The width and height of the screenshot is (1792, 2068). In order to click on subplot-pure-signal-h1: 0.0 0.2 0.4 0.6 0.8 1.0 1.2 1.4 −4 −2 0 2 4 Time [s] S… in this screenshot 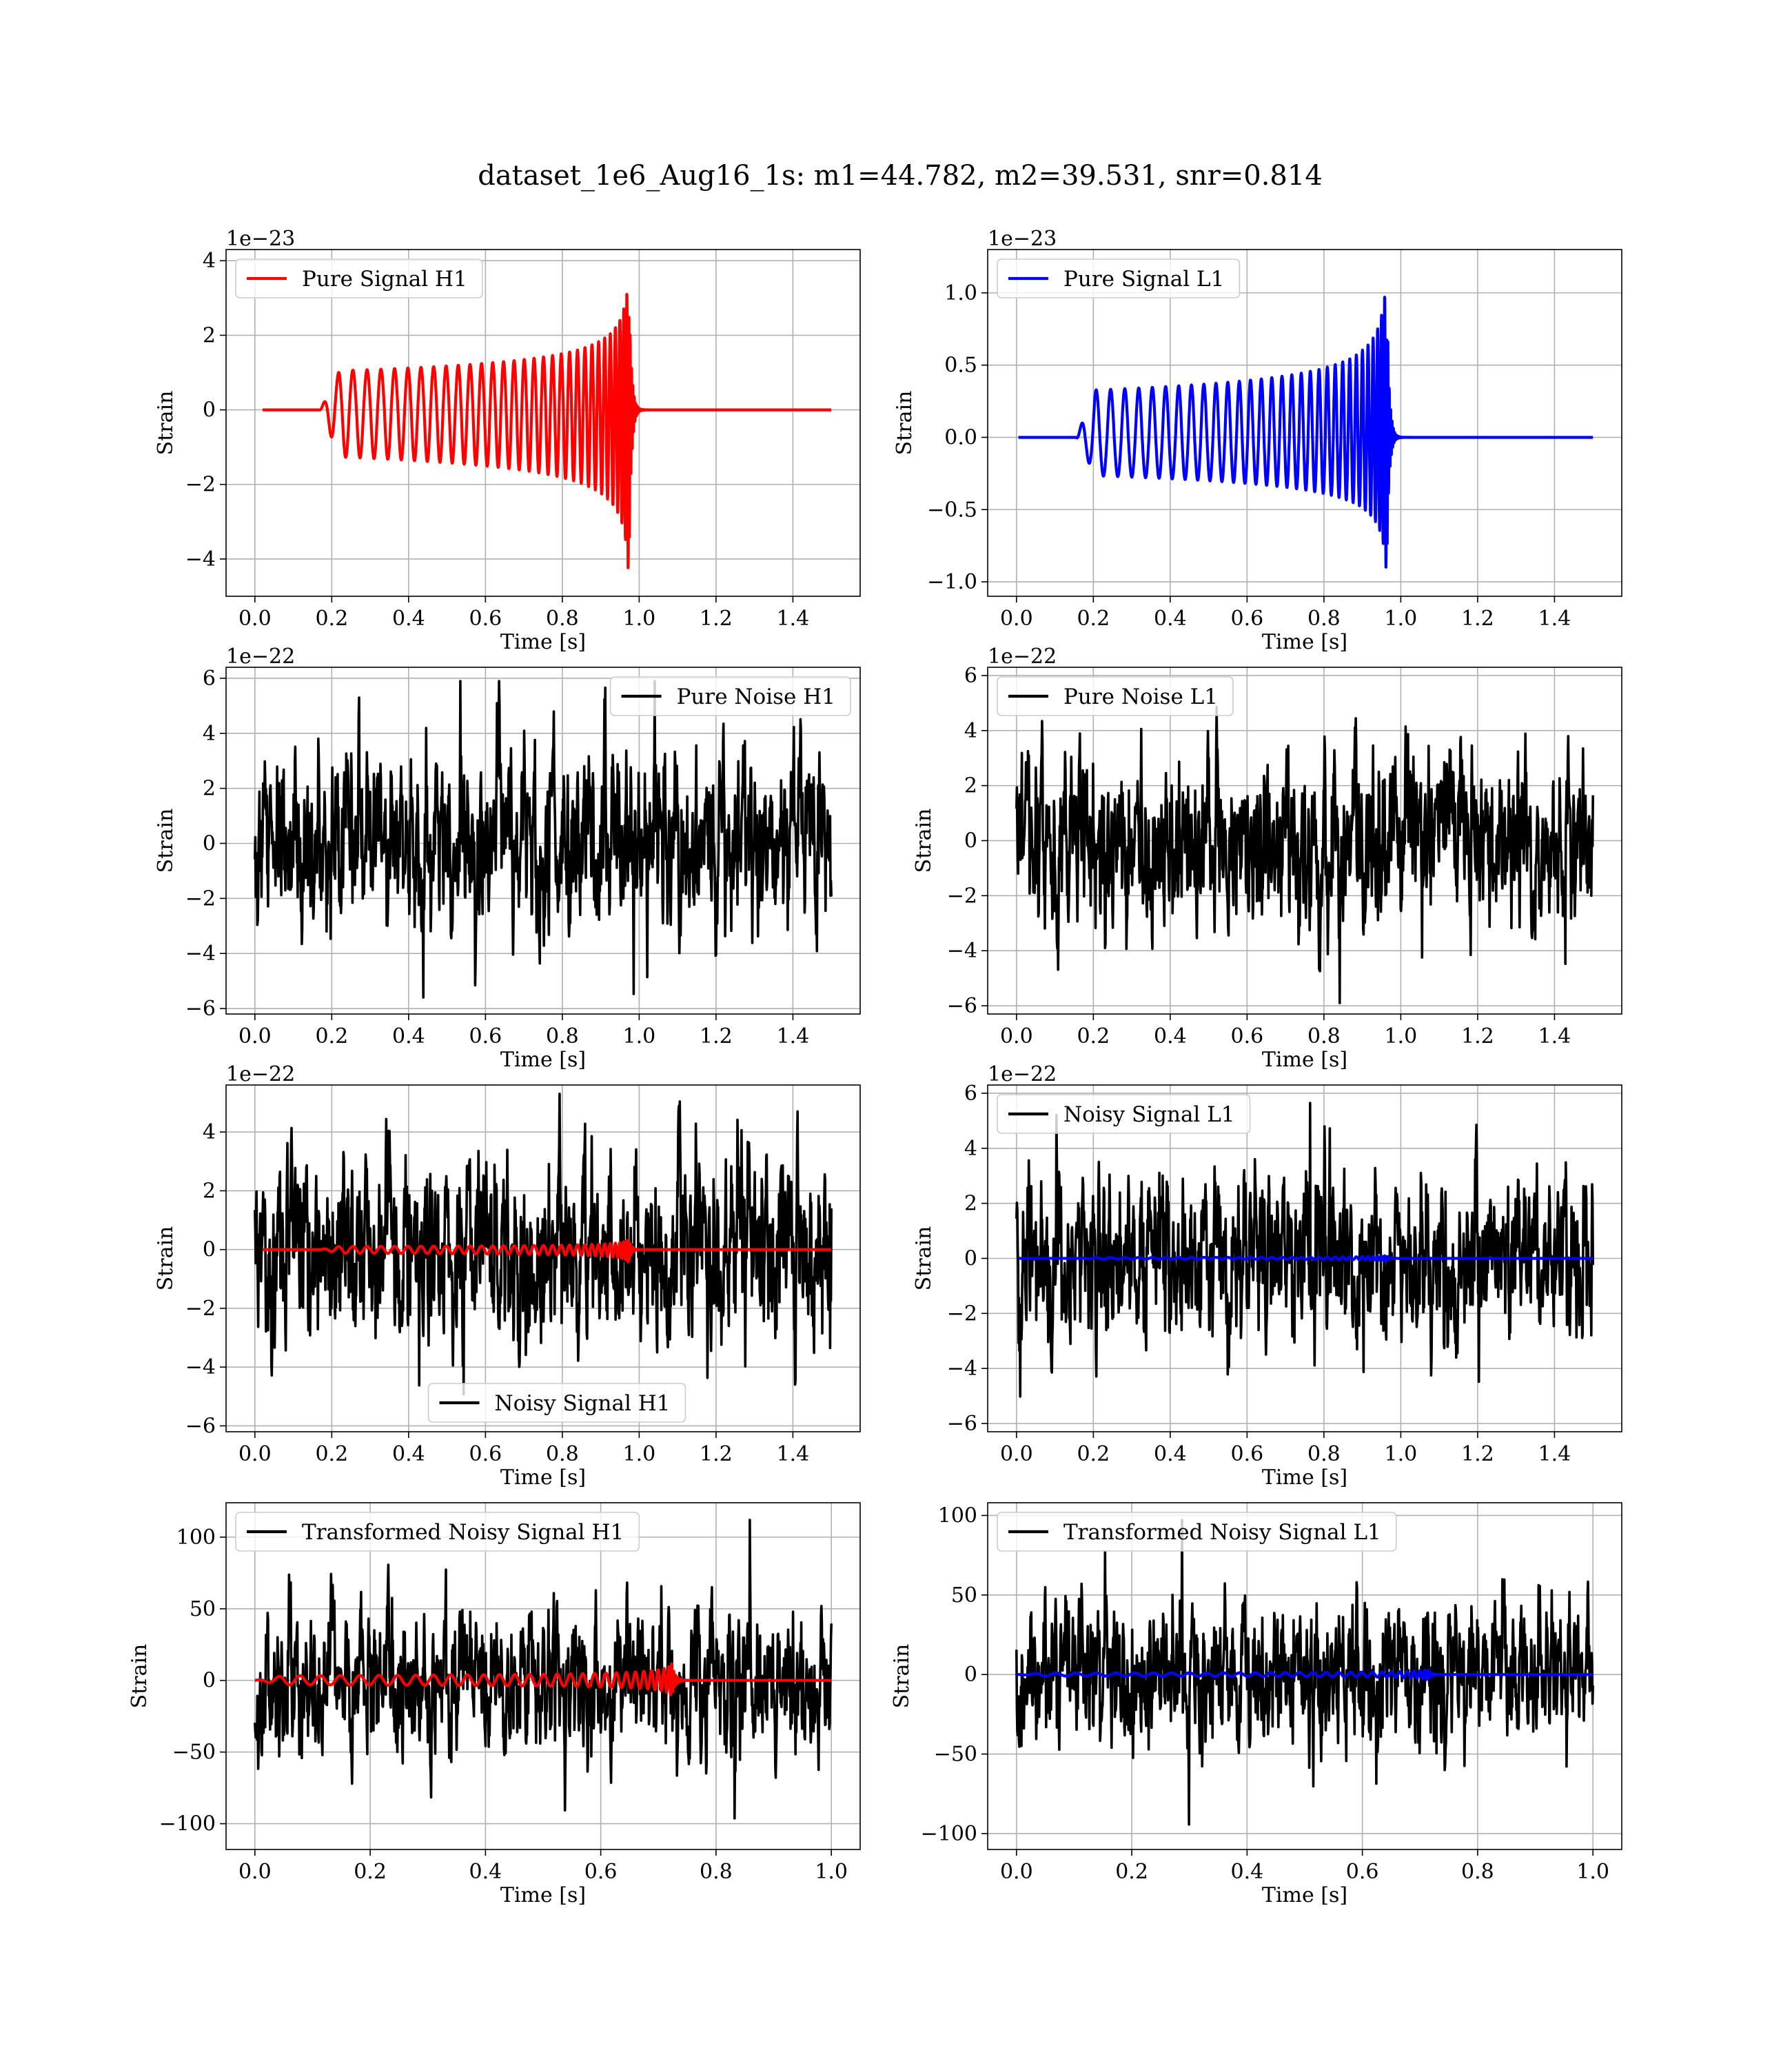, I will do `click(507, 440)`.